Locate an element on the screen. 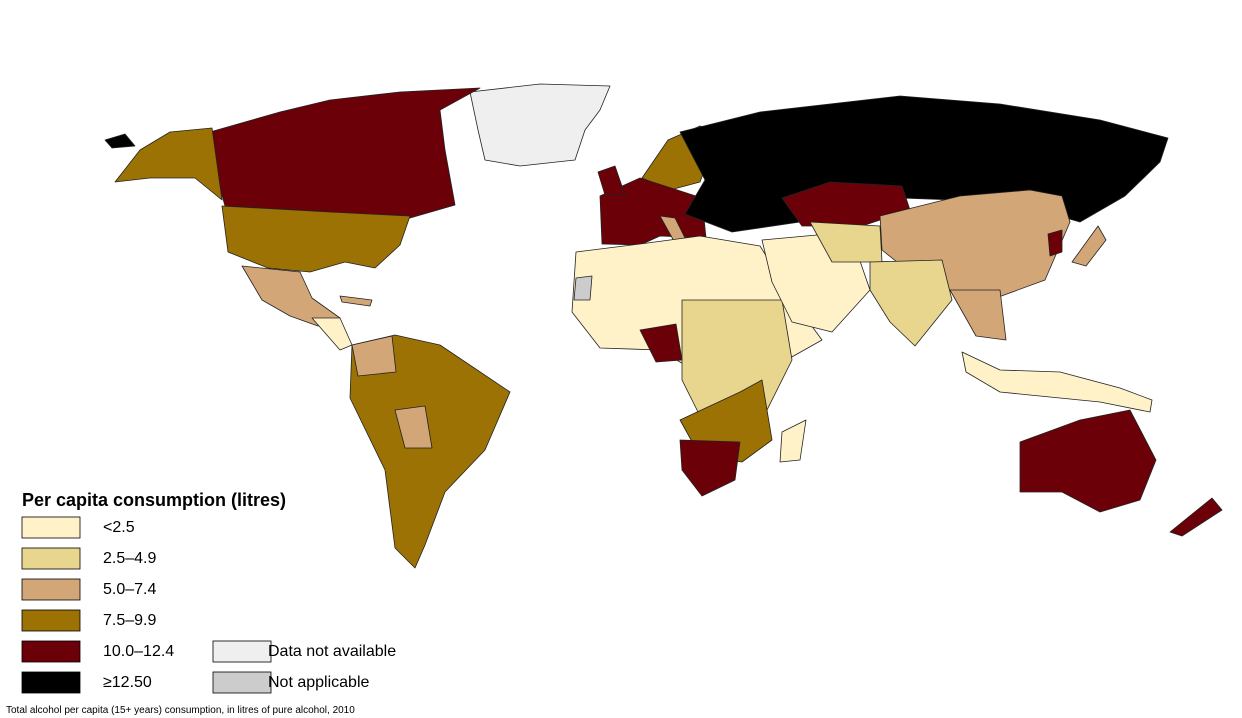 This screenshot has height=718, width=1242. legend-title: Per capita consumption (litres) is located at coordinates (154, 500).